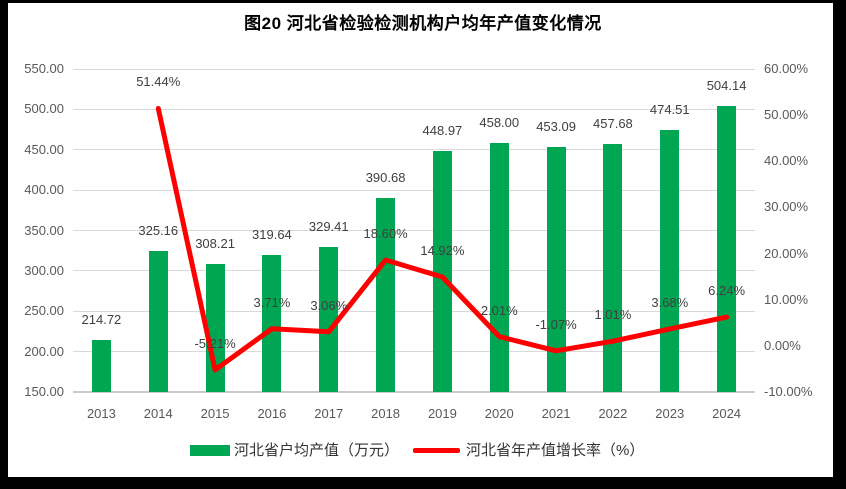 Image resolution: width=846 pixels, height=489 pixels. I want to click on x-axis-tick-label: 2024, so click(727, 413).